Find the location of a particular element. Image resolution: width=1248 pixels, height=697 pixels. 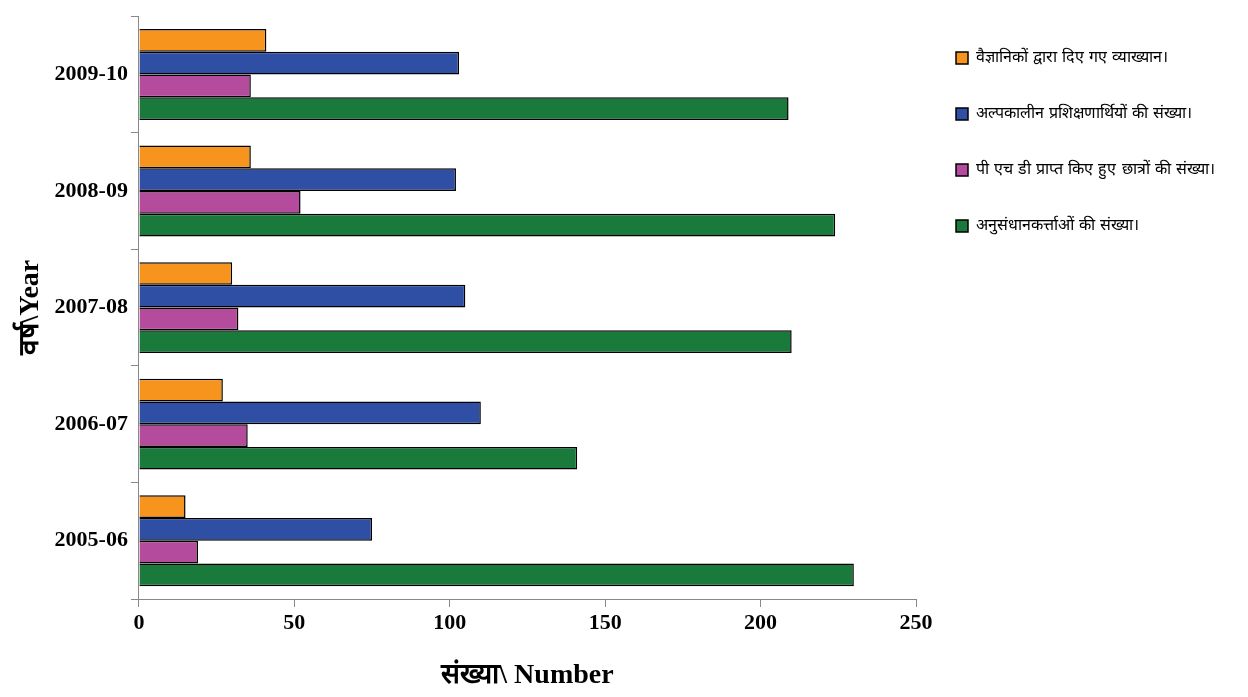

y-tick-label: 2008-09 is located at coordinates (91, 189).